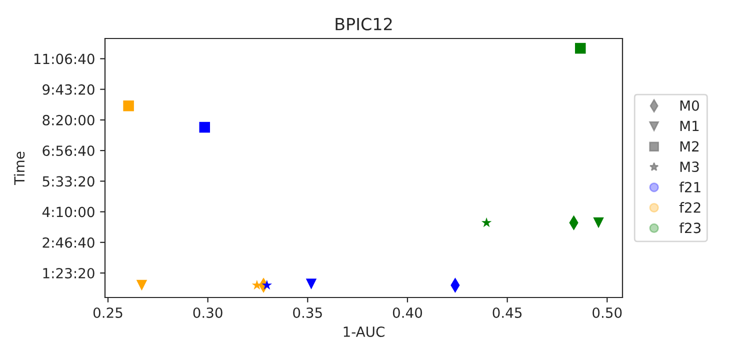  What do you see at coordinates (68, 273) in the screenshot?
I see `y-tick-label: 1:23:20` at bounding box center [68, 273].